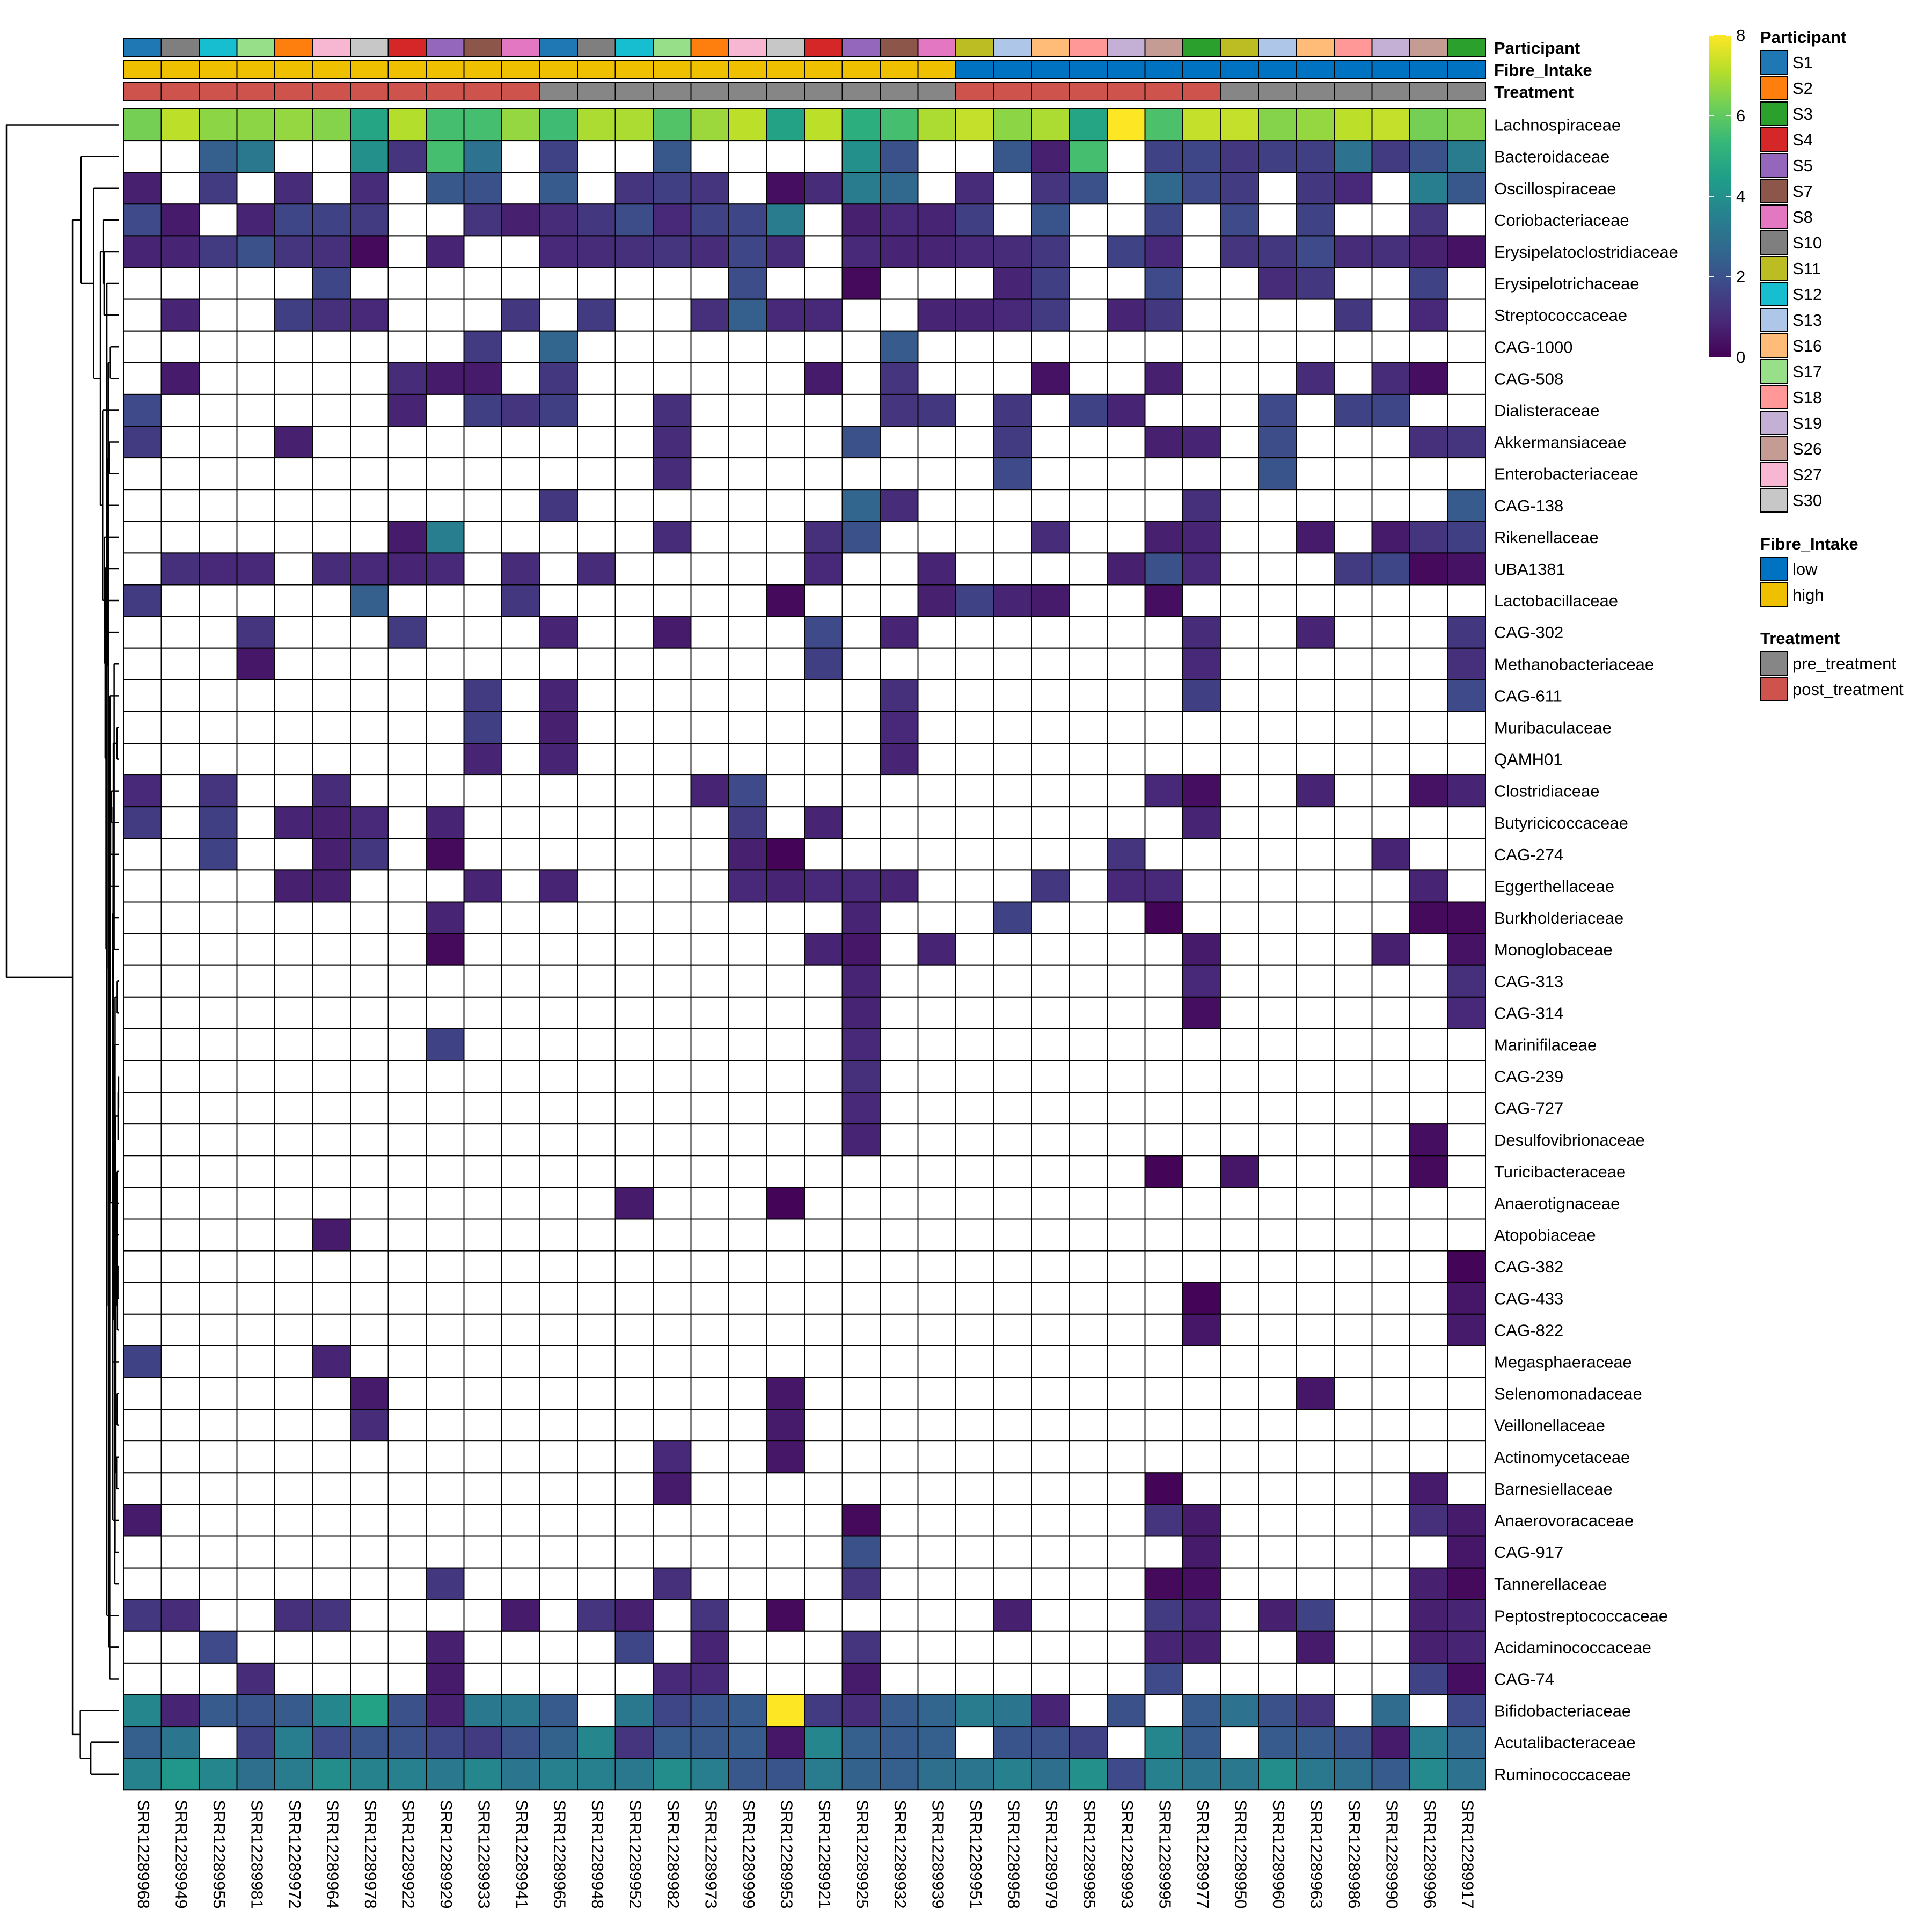 The height and width of the screenshot is (1932, 1932). What do you see at coordinates (1560, 442) in the screenshot?
I see `row-label: Akkermansiaceae` at bounding box center [1560, 442].